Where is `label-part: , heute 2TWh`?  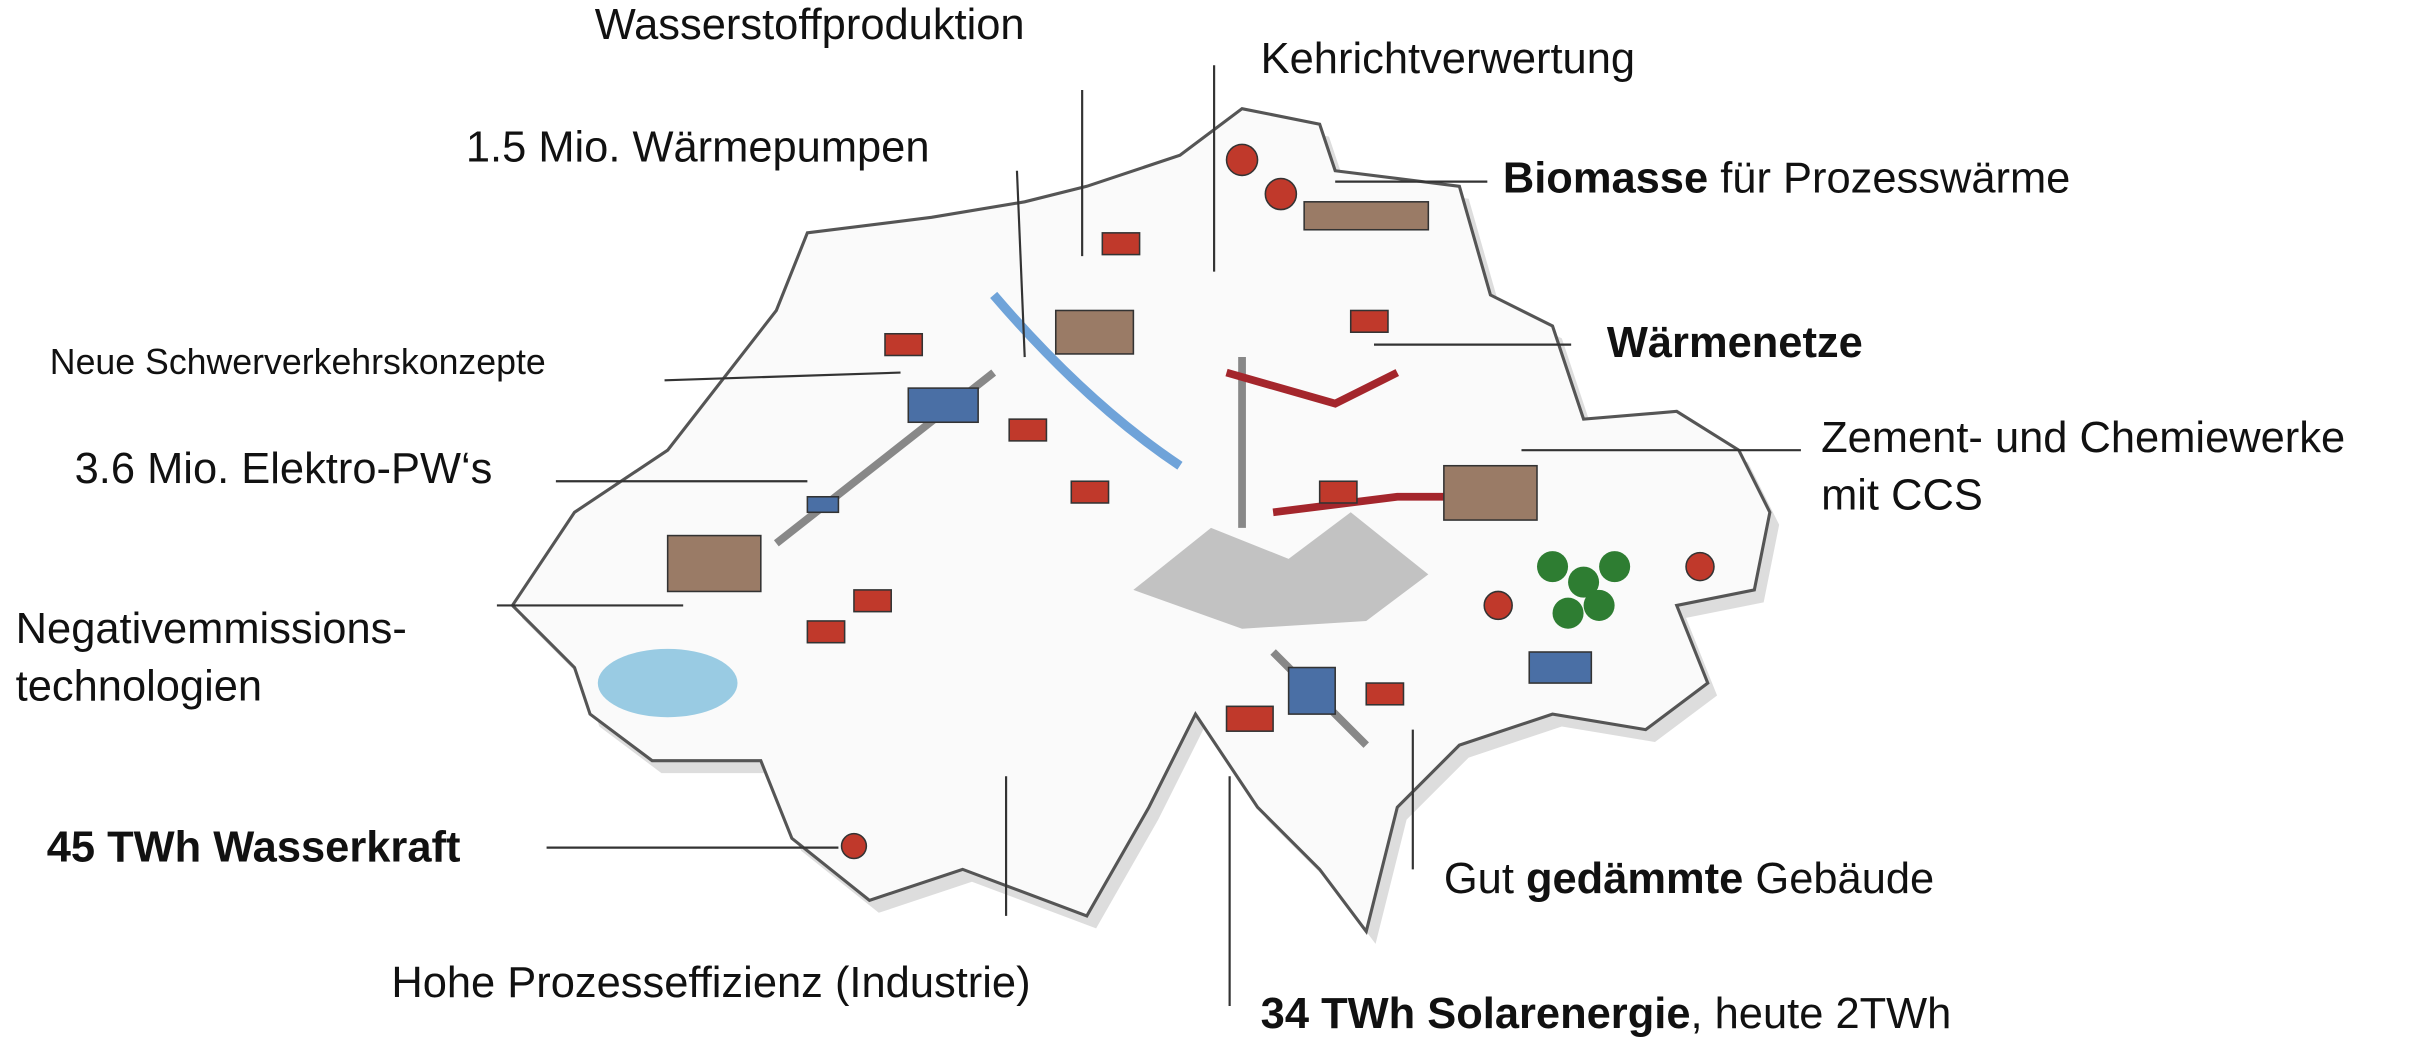
label-part: , heute 2TWh is located at coordinates (1821, 1013).